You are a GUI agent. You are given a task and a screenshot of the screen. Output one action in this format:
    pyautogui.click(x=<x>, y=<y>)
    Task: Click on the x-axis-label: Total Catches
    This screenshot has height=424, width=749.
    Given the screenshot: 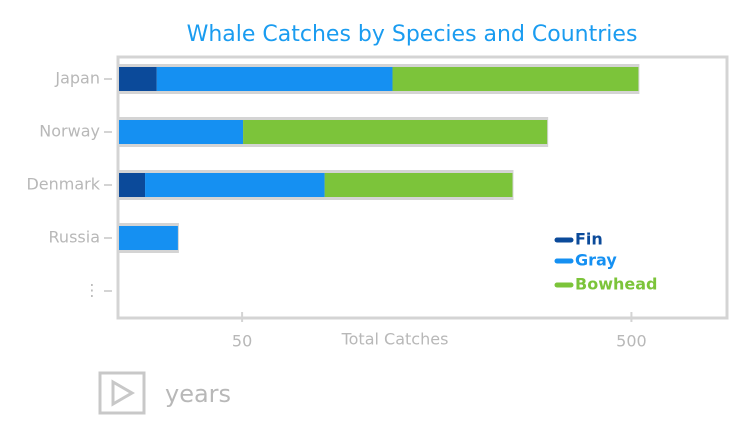 What is the action you would take?
    pyautogui.click(x=395, y=339)
    